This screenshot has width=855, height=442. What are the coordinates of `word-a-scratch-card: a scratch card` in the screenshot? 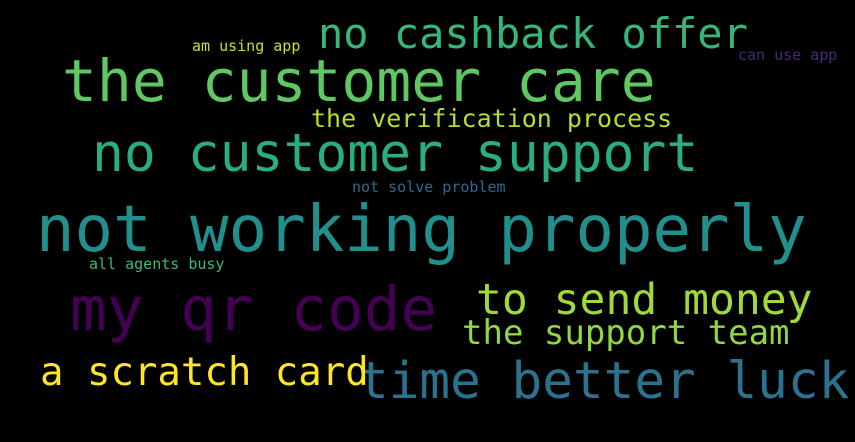 It's located at (204, 372).